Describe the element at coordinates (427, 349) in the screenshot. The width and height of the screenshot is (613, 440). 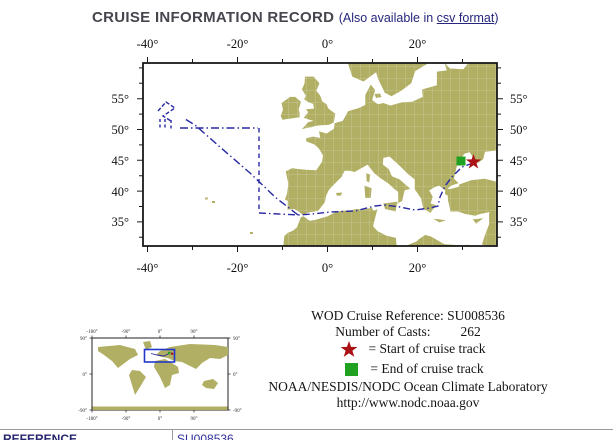
I see `start-legend-text: = Start of cruise track` at that location.